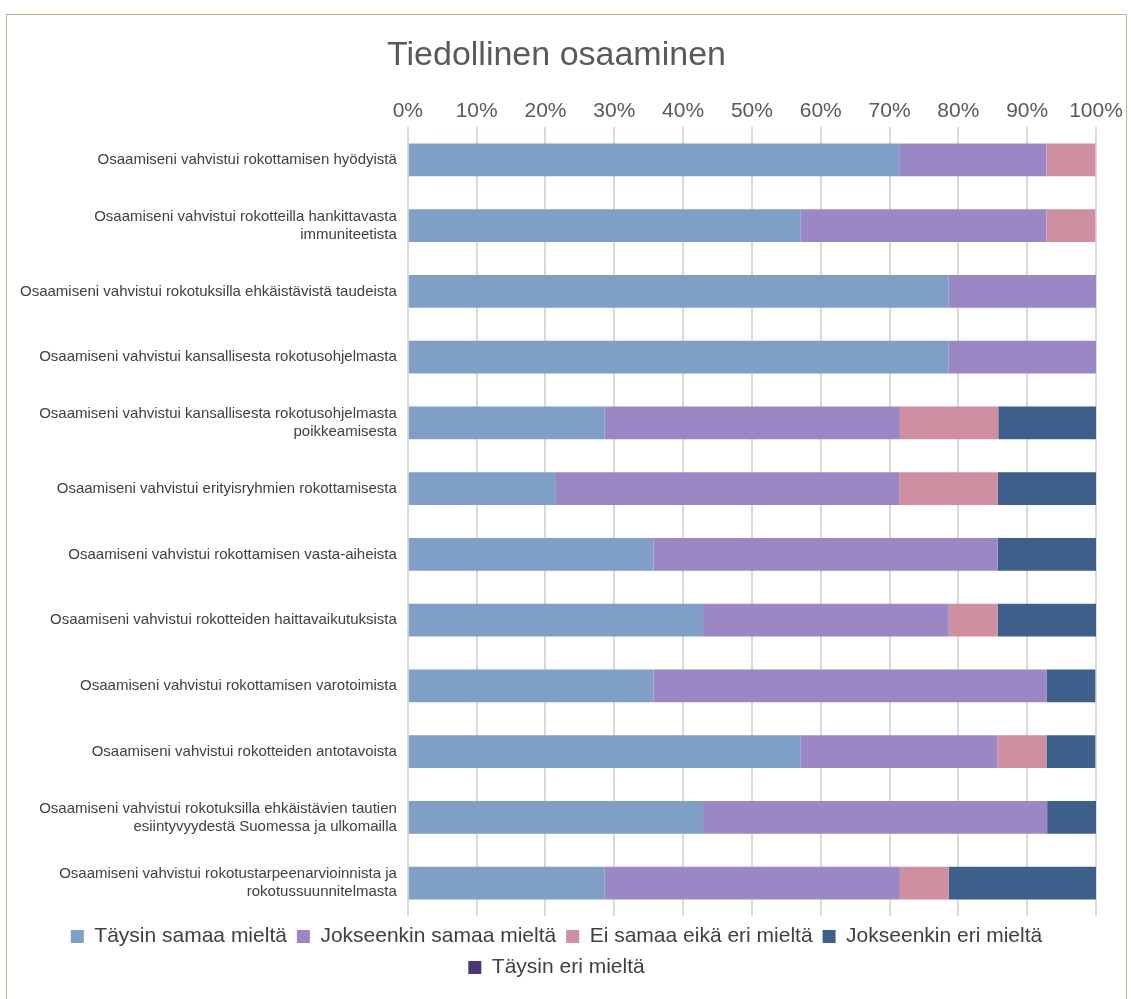 This screenshot has width=1131, height=999. What do you see at coordinates (233, 553) in the screenshot?
I see `y-tick-label: Osaamiseni vahvistui rokottamisen vasta-aiheista` at bounding box center [233, 553].